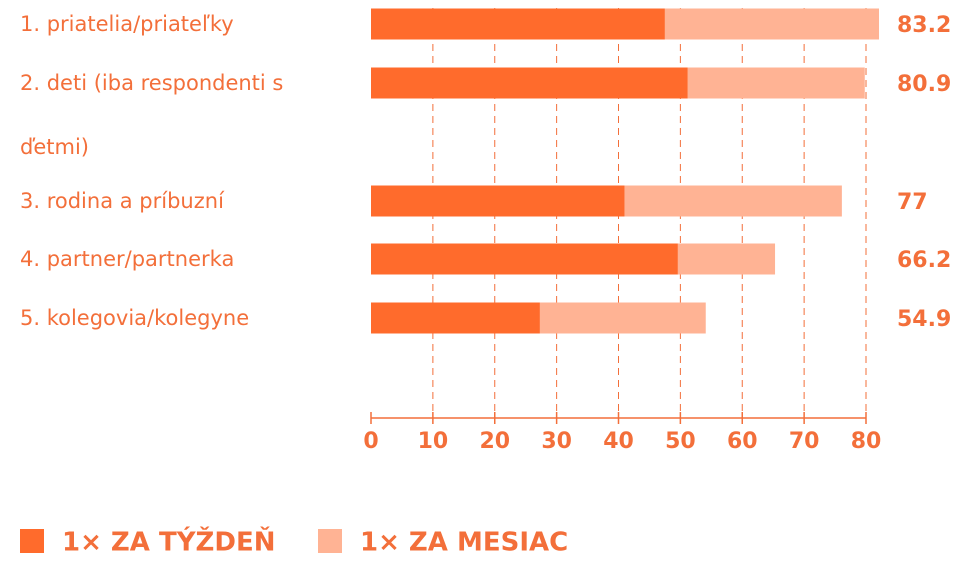  What do you see at coordinates (122, 201) in the screenshot?
I see `category-label: 3. rodina a príbuzní` at bounding box center [122, 201].